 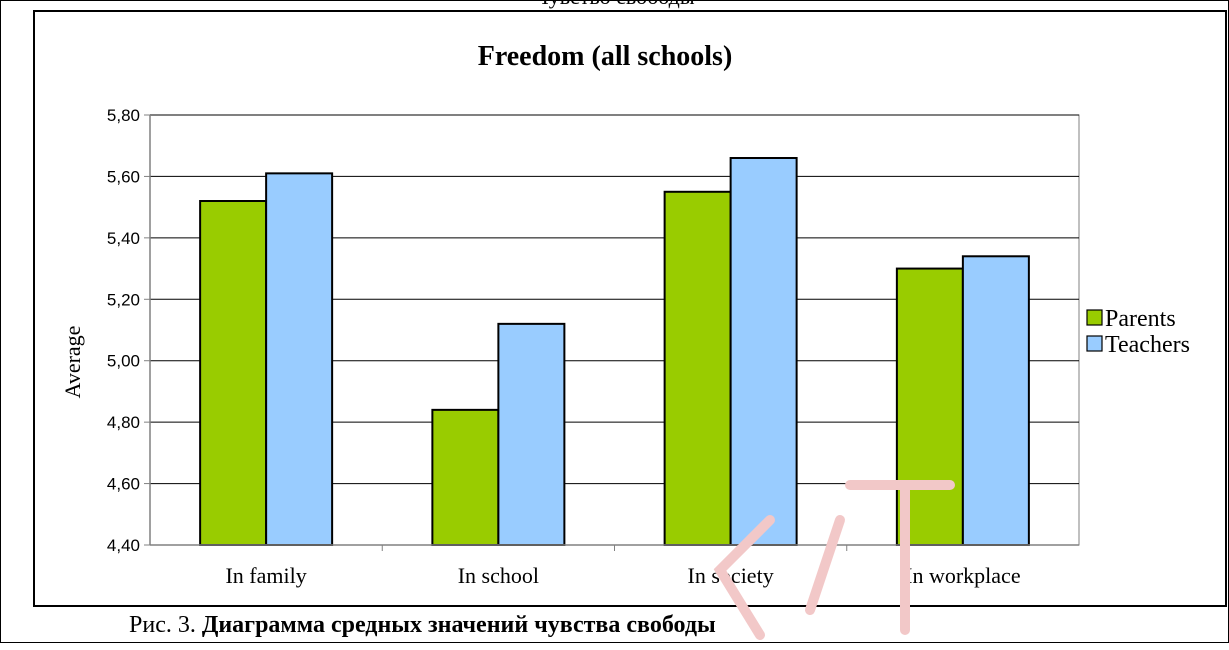 I want to click on y-tick-label: 5,60, so click(x=123, y=176).